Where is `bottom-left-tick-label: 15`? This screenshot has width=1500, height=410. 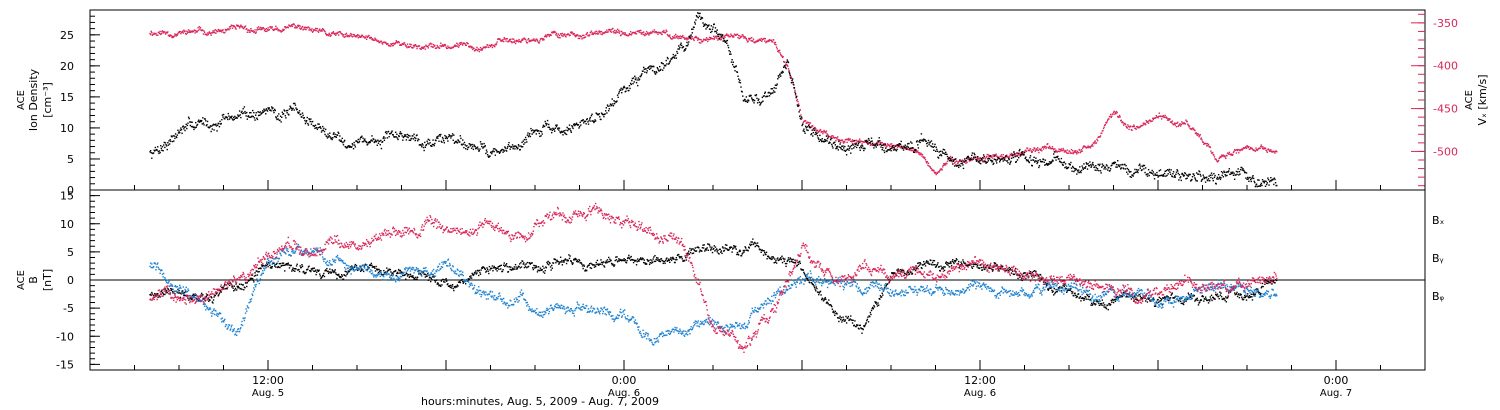
bottom-left-tick-label: 15 is located at coordinates (67, 196).